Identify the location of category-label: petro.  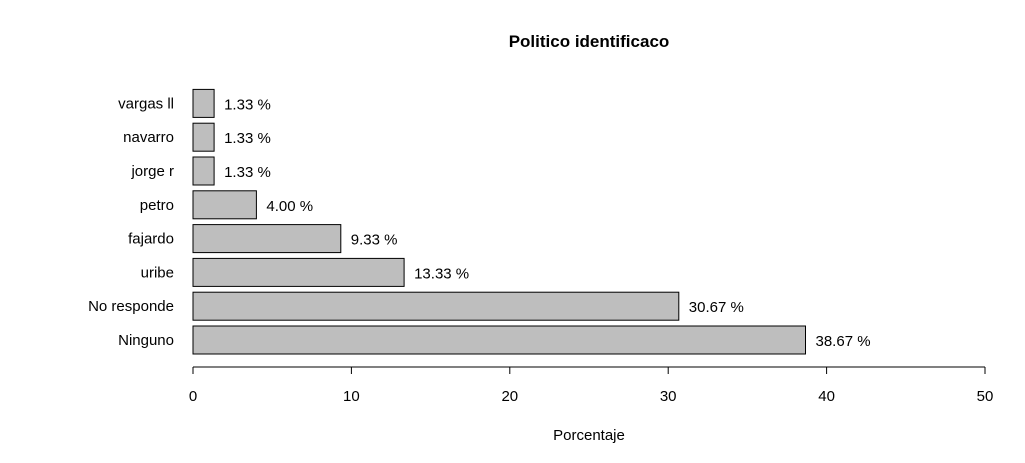
(157, 205).